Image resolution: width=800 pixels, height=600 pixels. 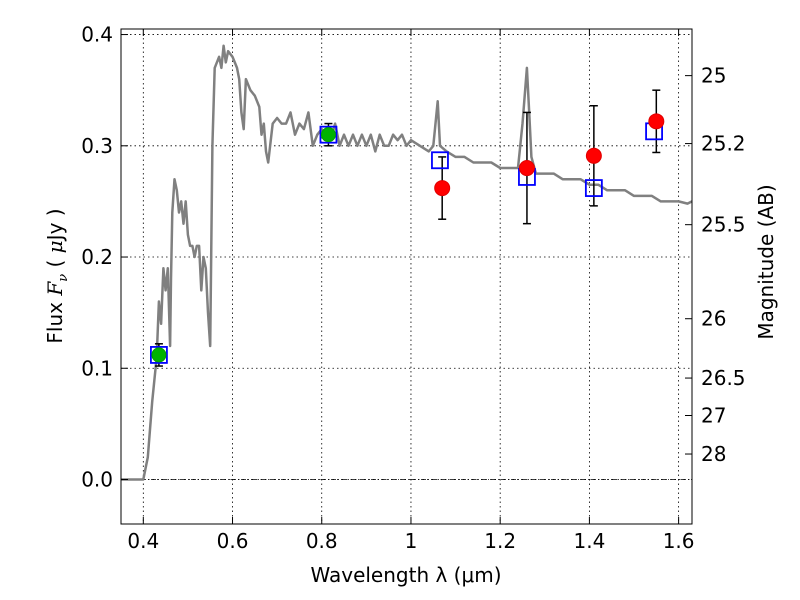 What do you see at coordinates (723, 265) in the screenshot?
I see `right-tick-labels: 25 25.2 25.5 26 26.5 27 28` at bounding box center [723, 265].